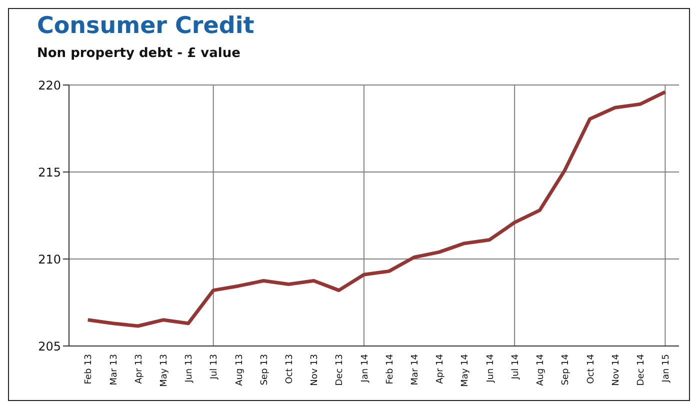 The height and width of the screenshot is (407, 698). What do you see at coordinates (340, 370) in the screenshot?
I see `x-tick-label: Dec 13` at bounding box center [340, 370].